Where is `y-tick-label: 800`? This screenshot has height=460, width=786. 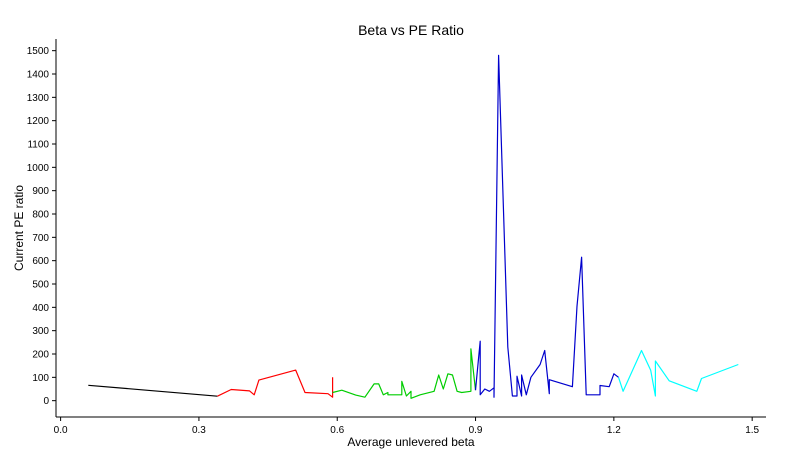 y-tick-label: 800 is located at coordinates (40, 215).